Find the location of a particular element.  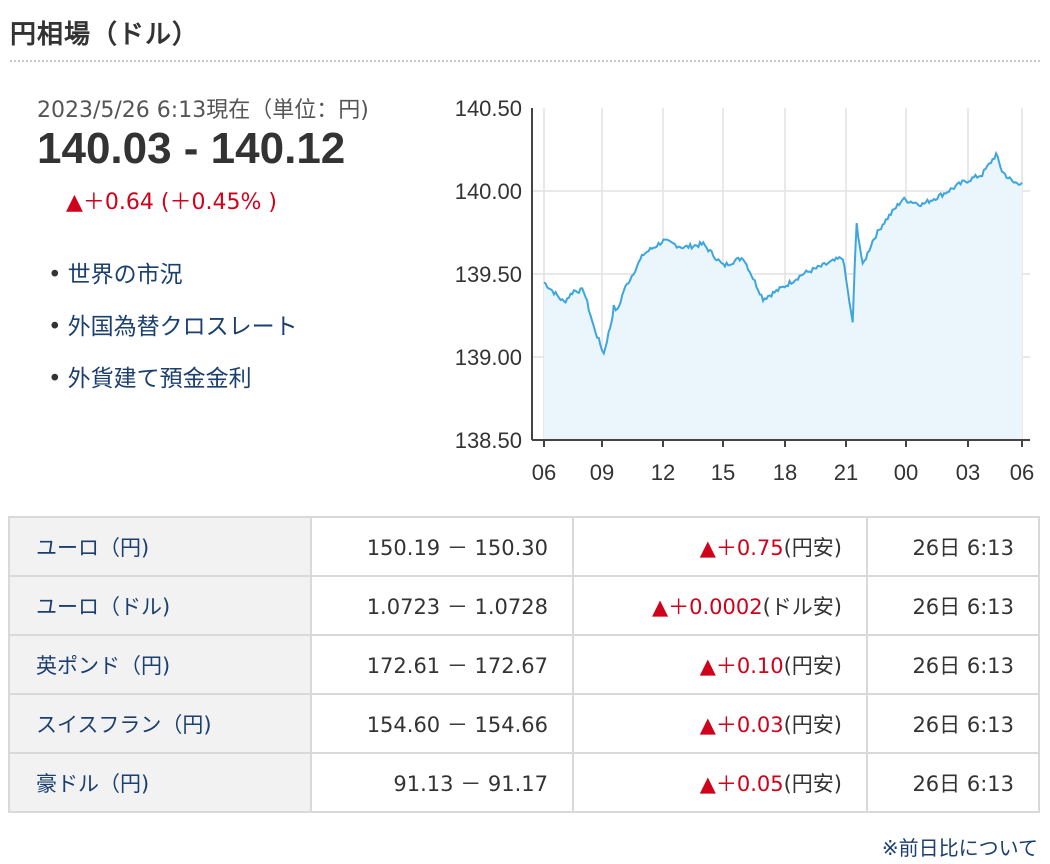

y-tick-label: 139.50 is located at coordinates (488, 274).